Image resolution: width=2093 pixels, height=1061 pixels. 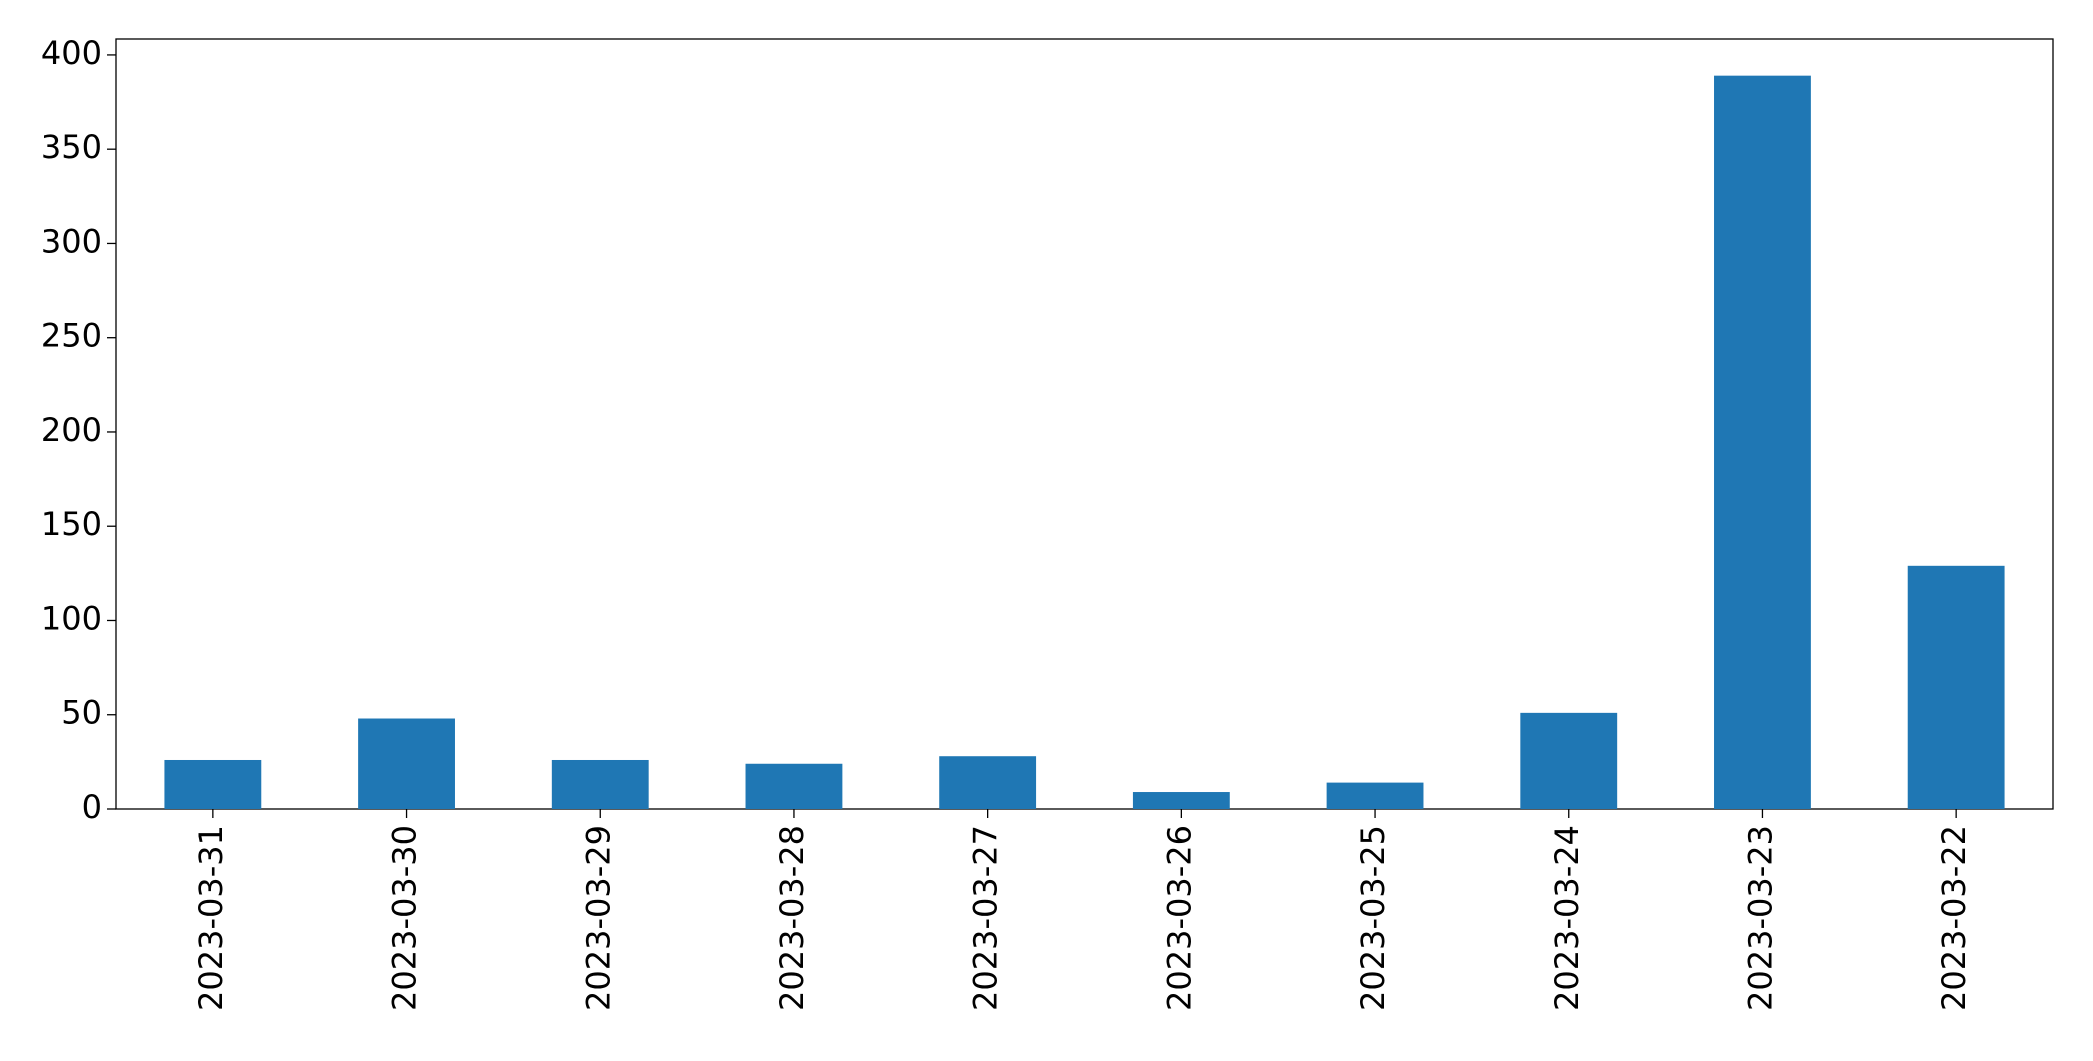 What do you see at coordinates (405, 918) in the screenshot?
I see `x-tick-label: 2023-03-30` at bounding box center [405, 918].